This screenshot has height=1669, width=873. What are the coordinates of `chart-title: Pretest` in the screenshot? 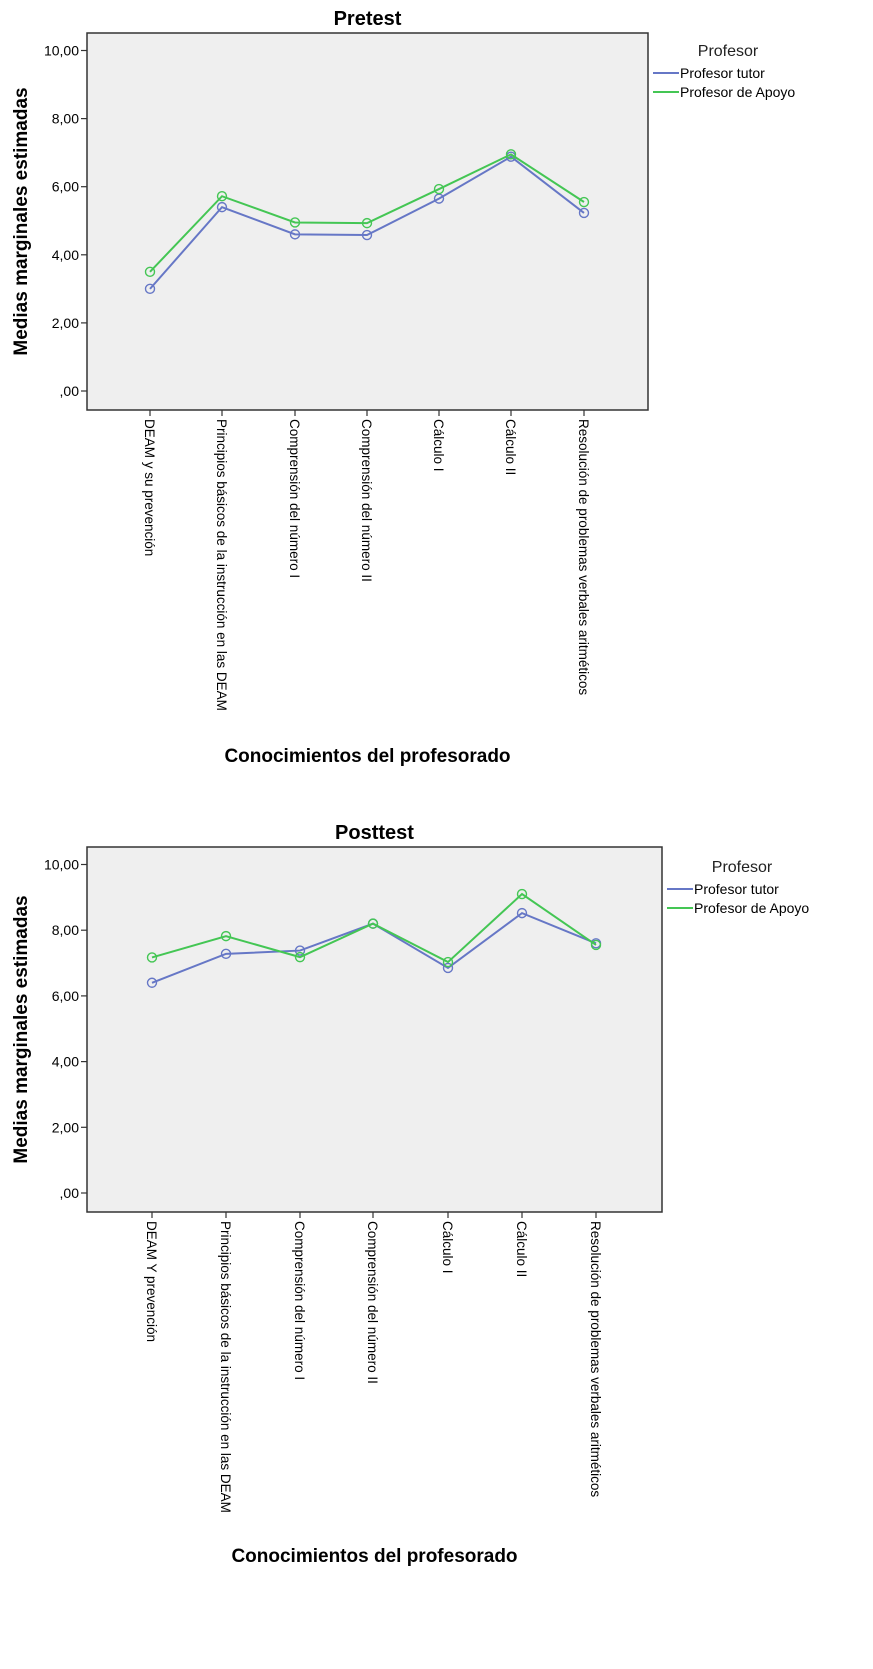 It's located at (368, 19).